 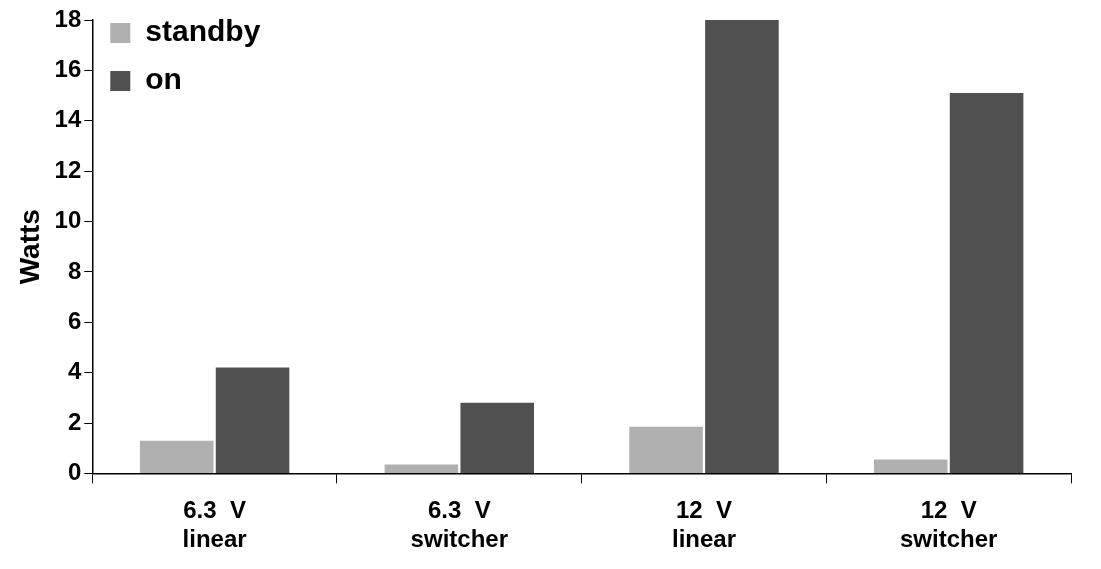 What do you see at coordinates (948, 524) in the screenshot?
I see `x-tick-label: 12 V switcher` at bounding box center [948, 524].